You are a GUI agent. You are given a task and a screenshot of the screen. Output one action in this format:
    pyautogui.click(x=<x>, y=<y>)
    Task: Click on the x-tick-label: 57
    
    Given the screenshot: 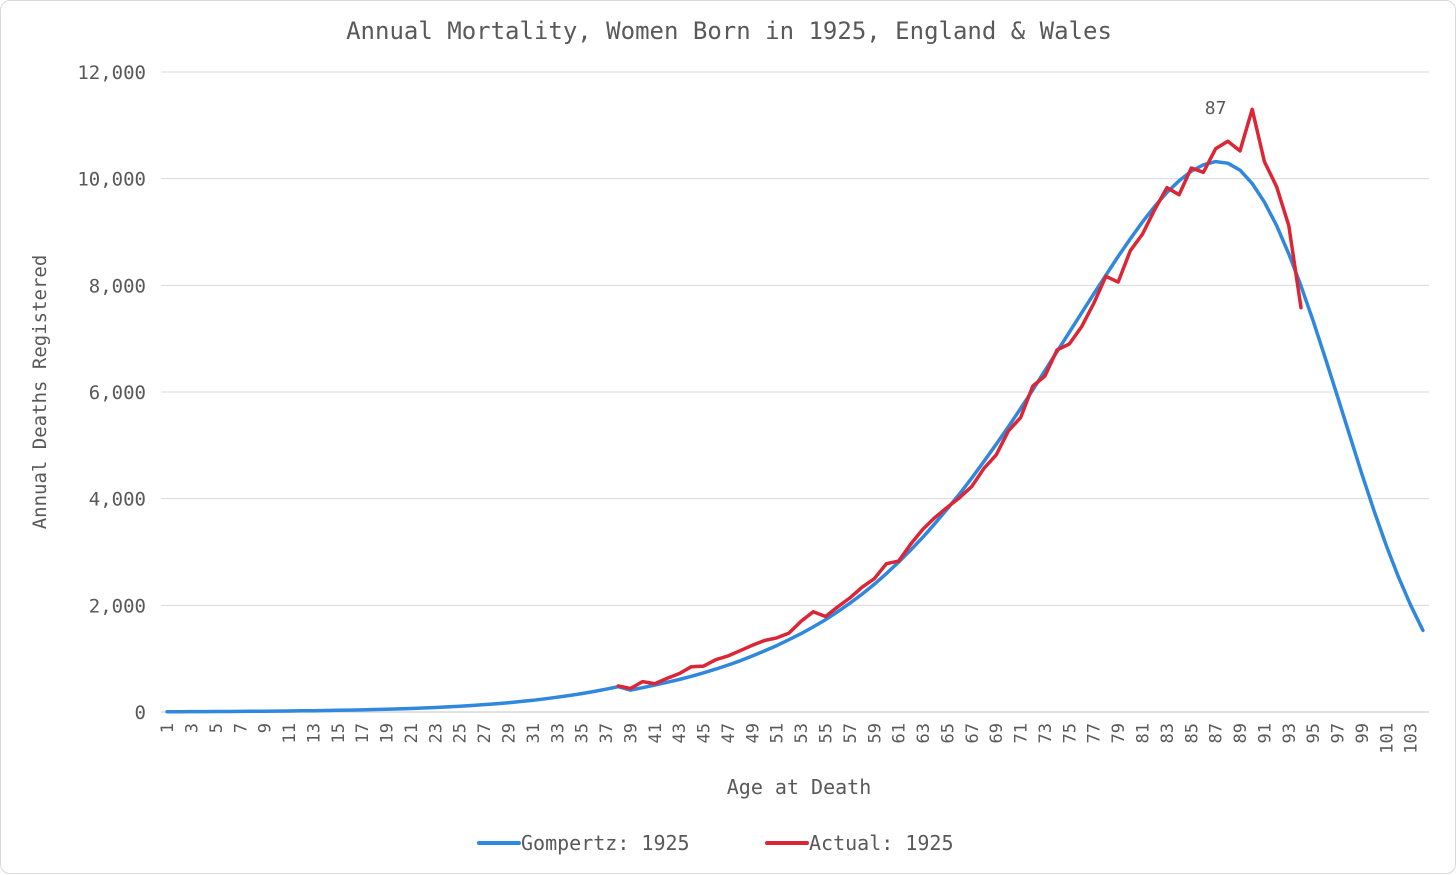 What is the action you would take?
    pyautogui.click(x=851, y=733)
    